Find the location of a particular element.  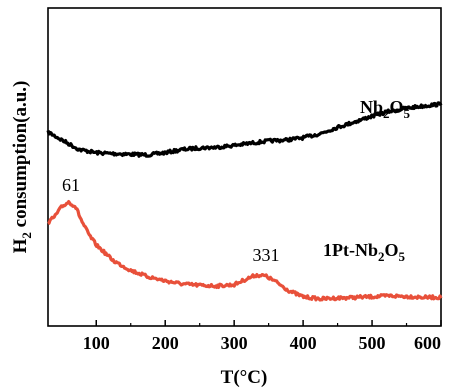

series-line-nb2o5 is located at coordinates (244, 129).